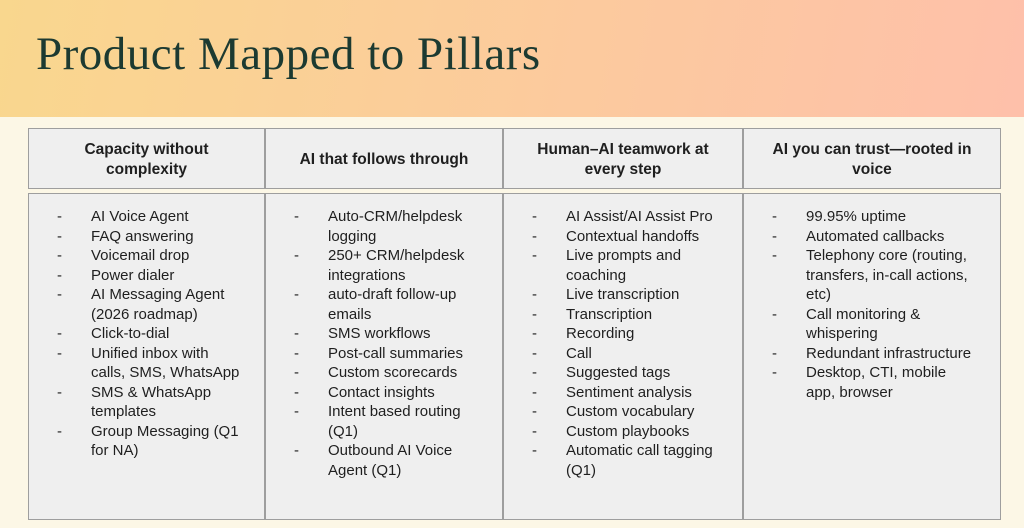  Describe the element at coordinates (856, 216) in the screenshot. I see `feature-item-text: 99.95% uptime` at that location.